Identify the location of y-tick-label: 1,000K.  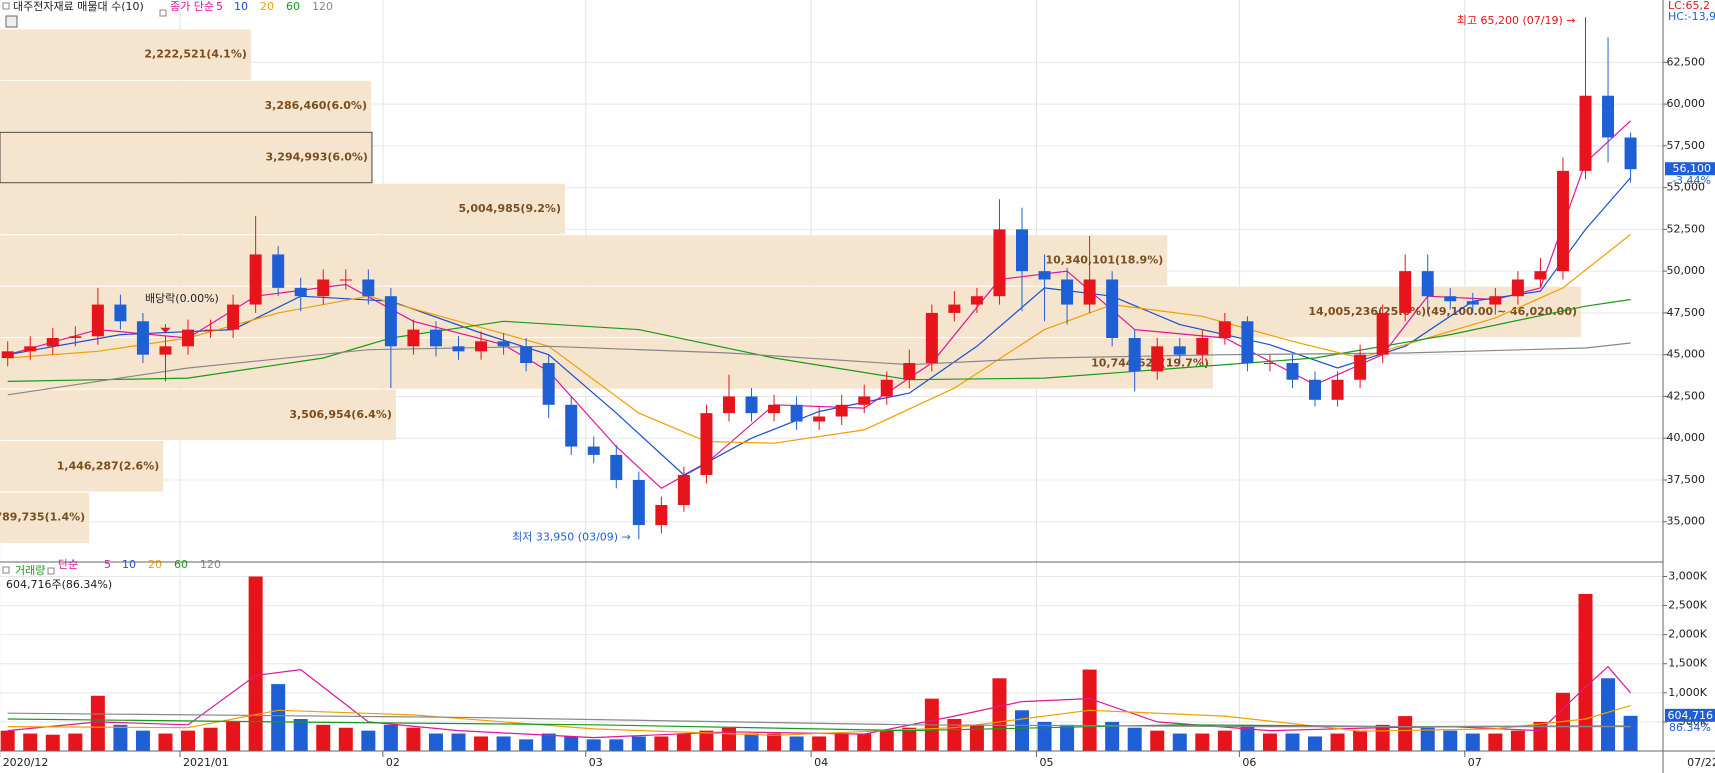
(1687, 692).